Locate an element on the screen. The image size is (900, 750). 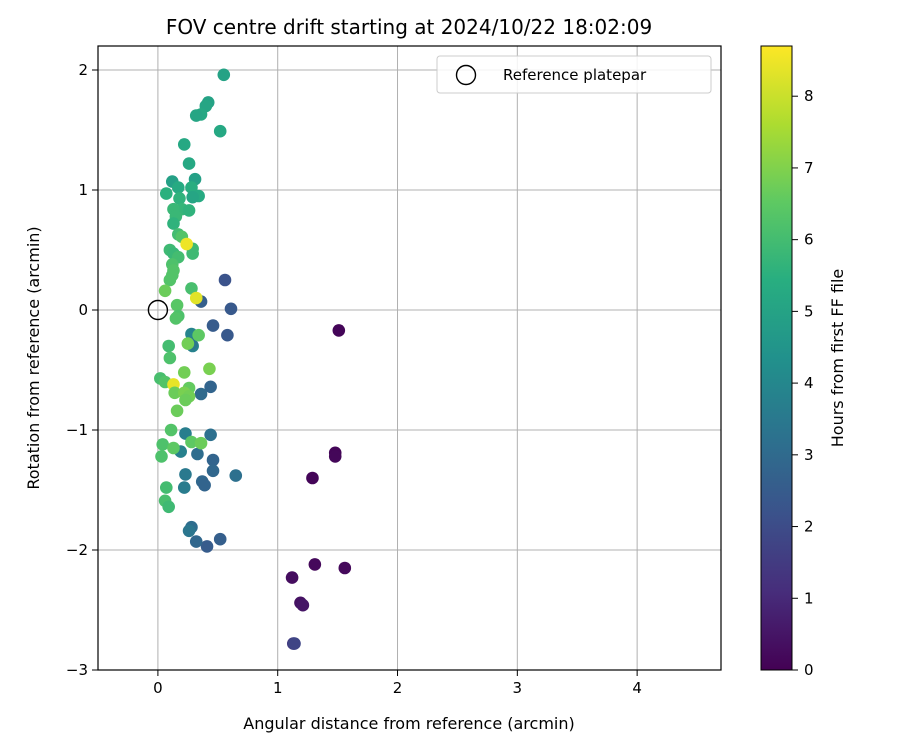
legend: Reference platepar is located at coordinates (574, 74).